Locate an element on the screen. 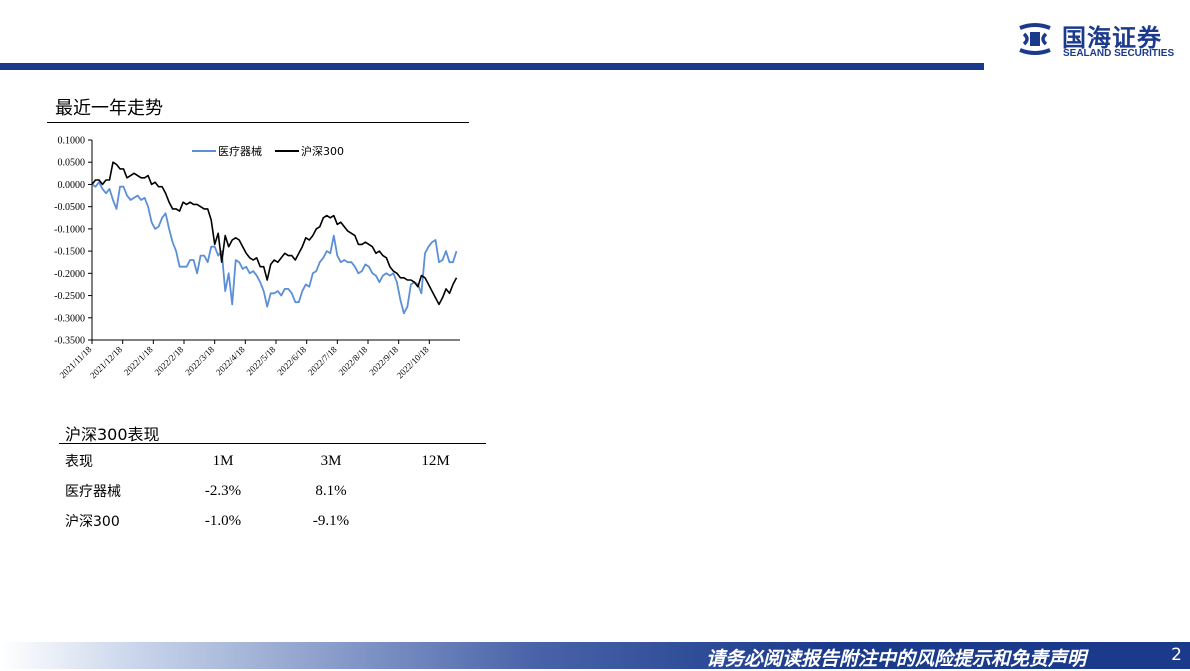 The image size is (1190, 671). x-tick-label: 2022/10/18 is located at coordinates (413, 362).